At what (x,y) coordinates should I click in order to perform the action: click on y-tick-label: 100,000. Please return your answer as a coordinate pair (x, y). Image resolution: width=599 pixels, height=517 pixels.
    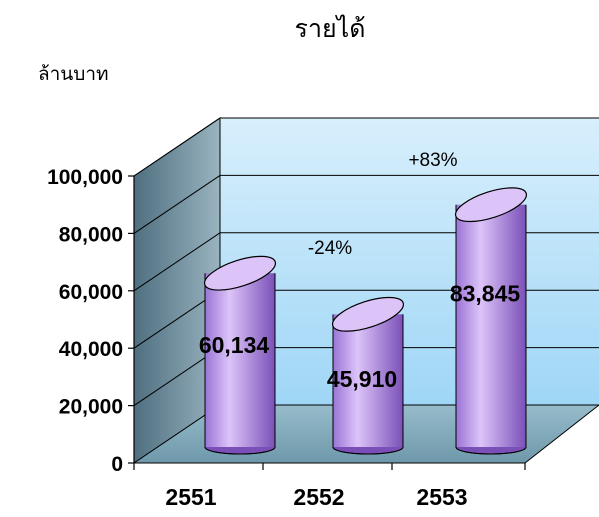
    Looking at the image, I should click on (85, 177).